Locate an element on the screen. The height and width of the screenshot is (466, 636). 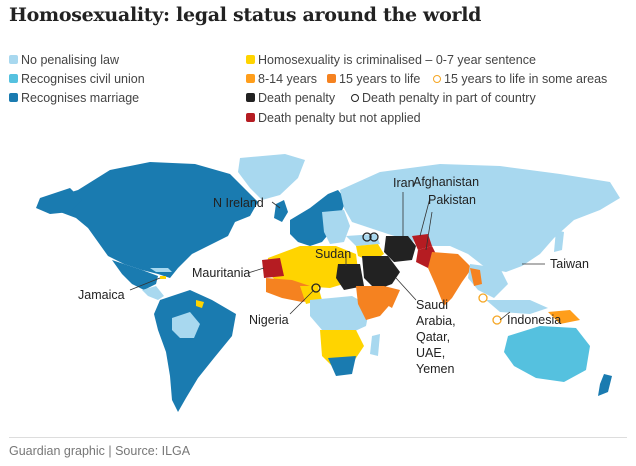
greenland is located at coordinates (271, 177).